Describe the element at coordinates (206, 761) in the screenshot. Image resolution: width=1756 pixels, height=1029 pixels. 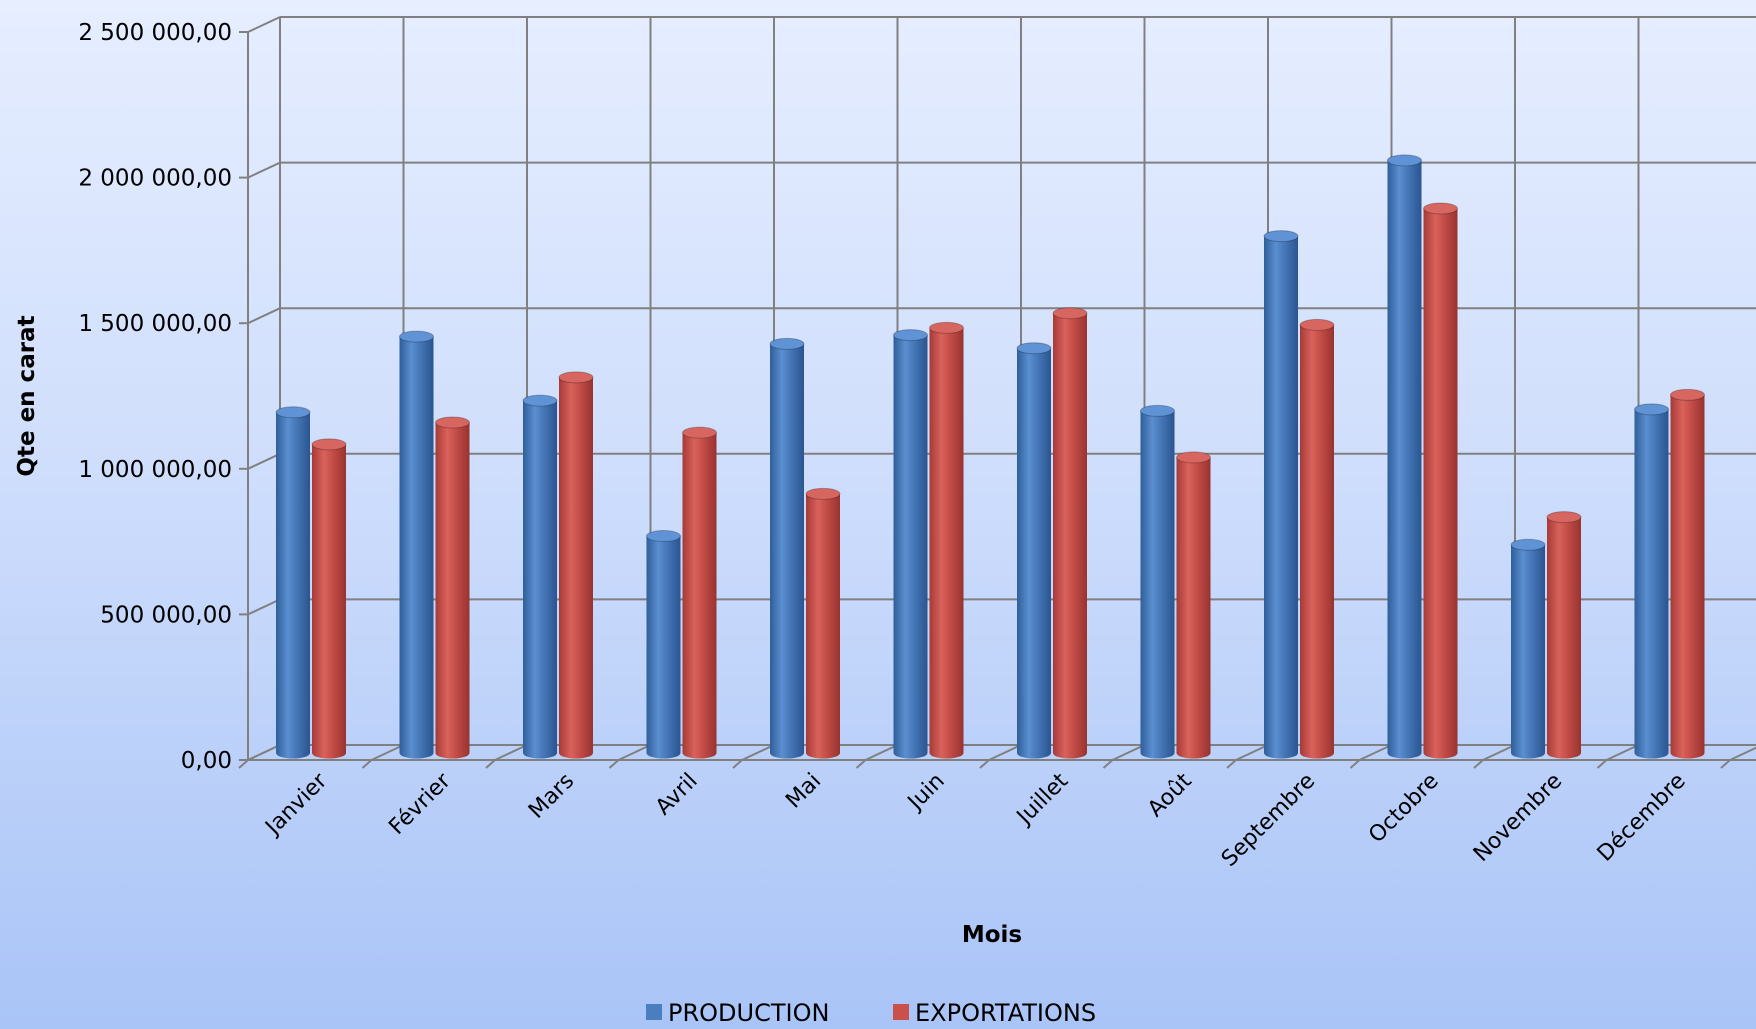
I see `y-tick-label: 0,00` at that location.